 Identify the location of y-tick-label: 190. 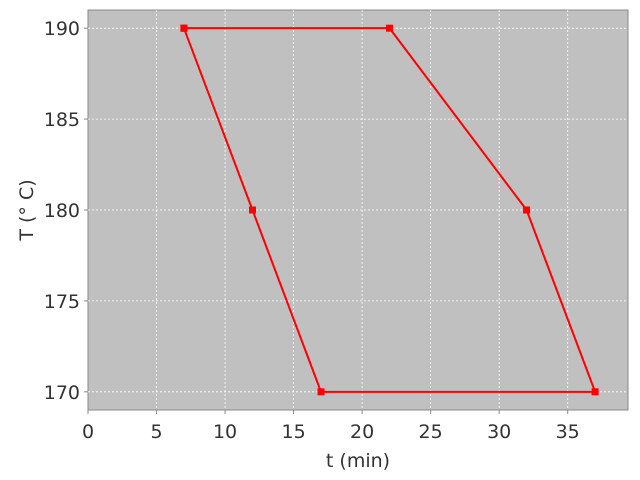
(62, 29).